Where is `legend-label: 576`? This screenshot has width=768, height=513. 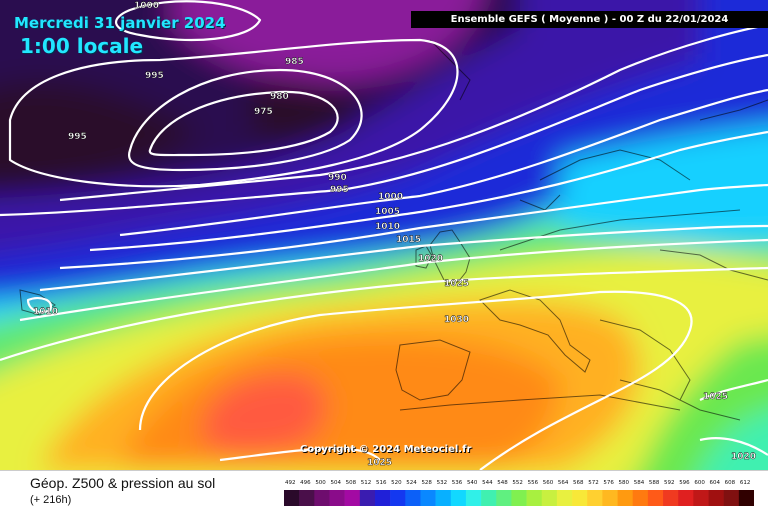 legend-label: 576 is located at coordinates (608, 483).